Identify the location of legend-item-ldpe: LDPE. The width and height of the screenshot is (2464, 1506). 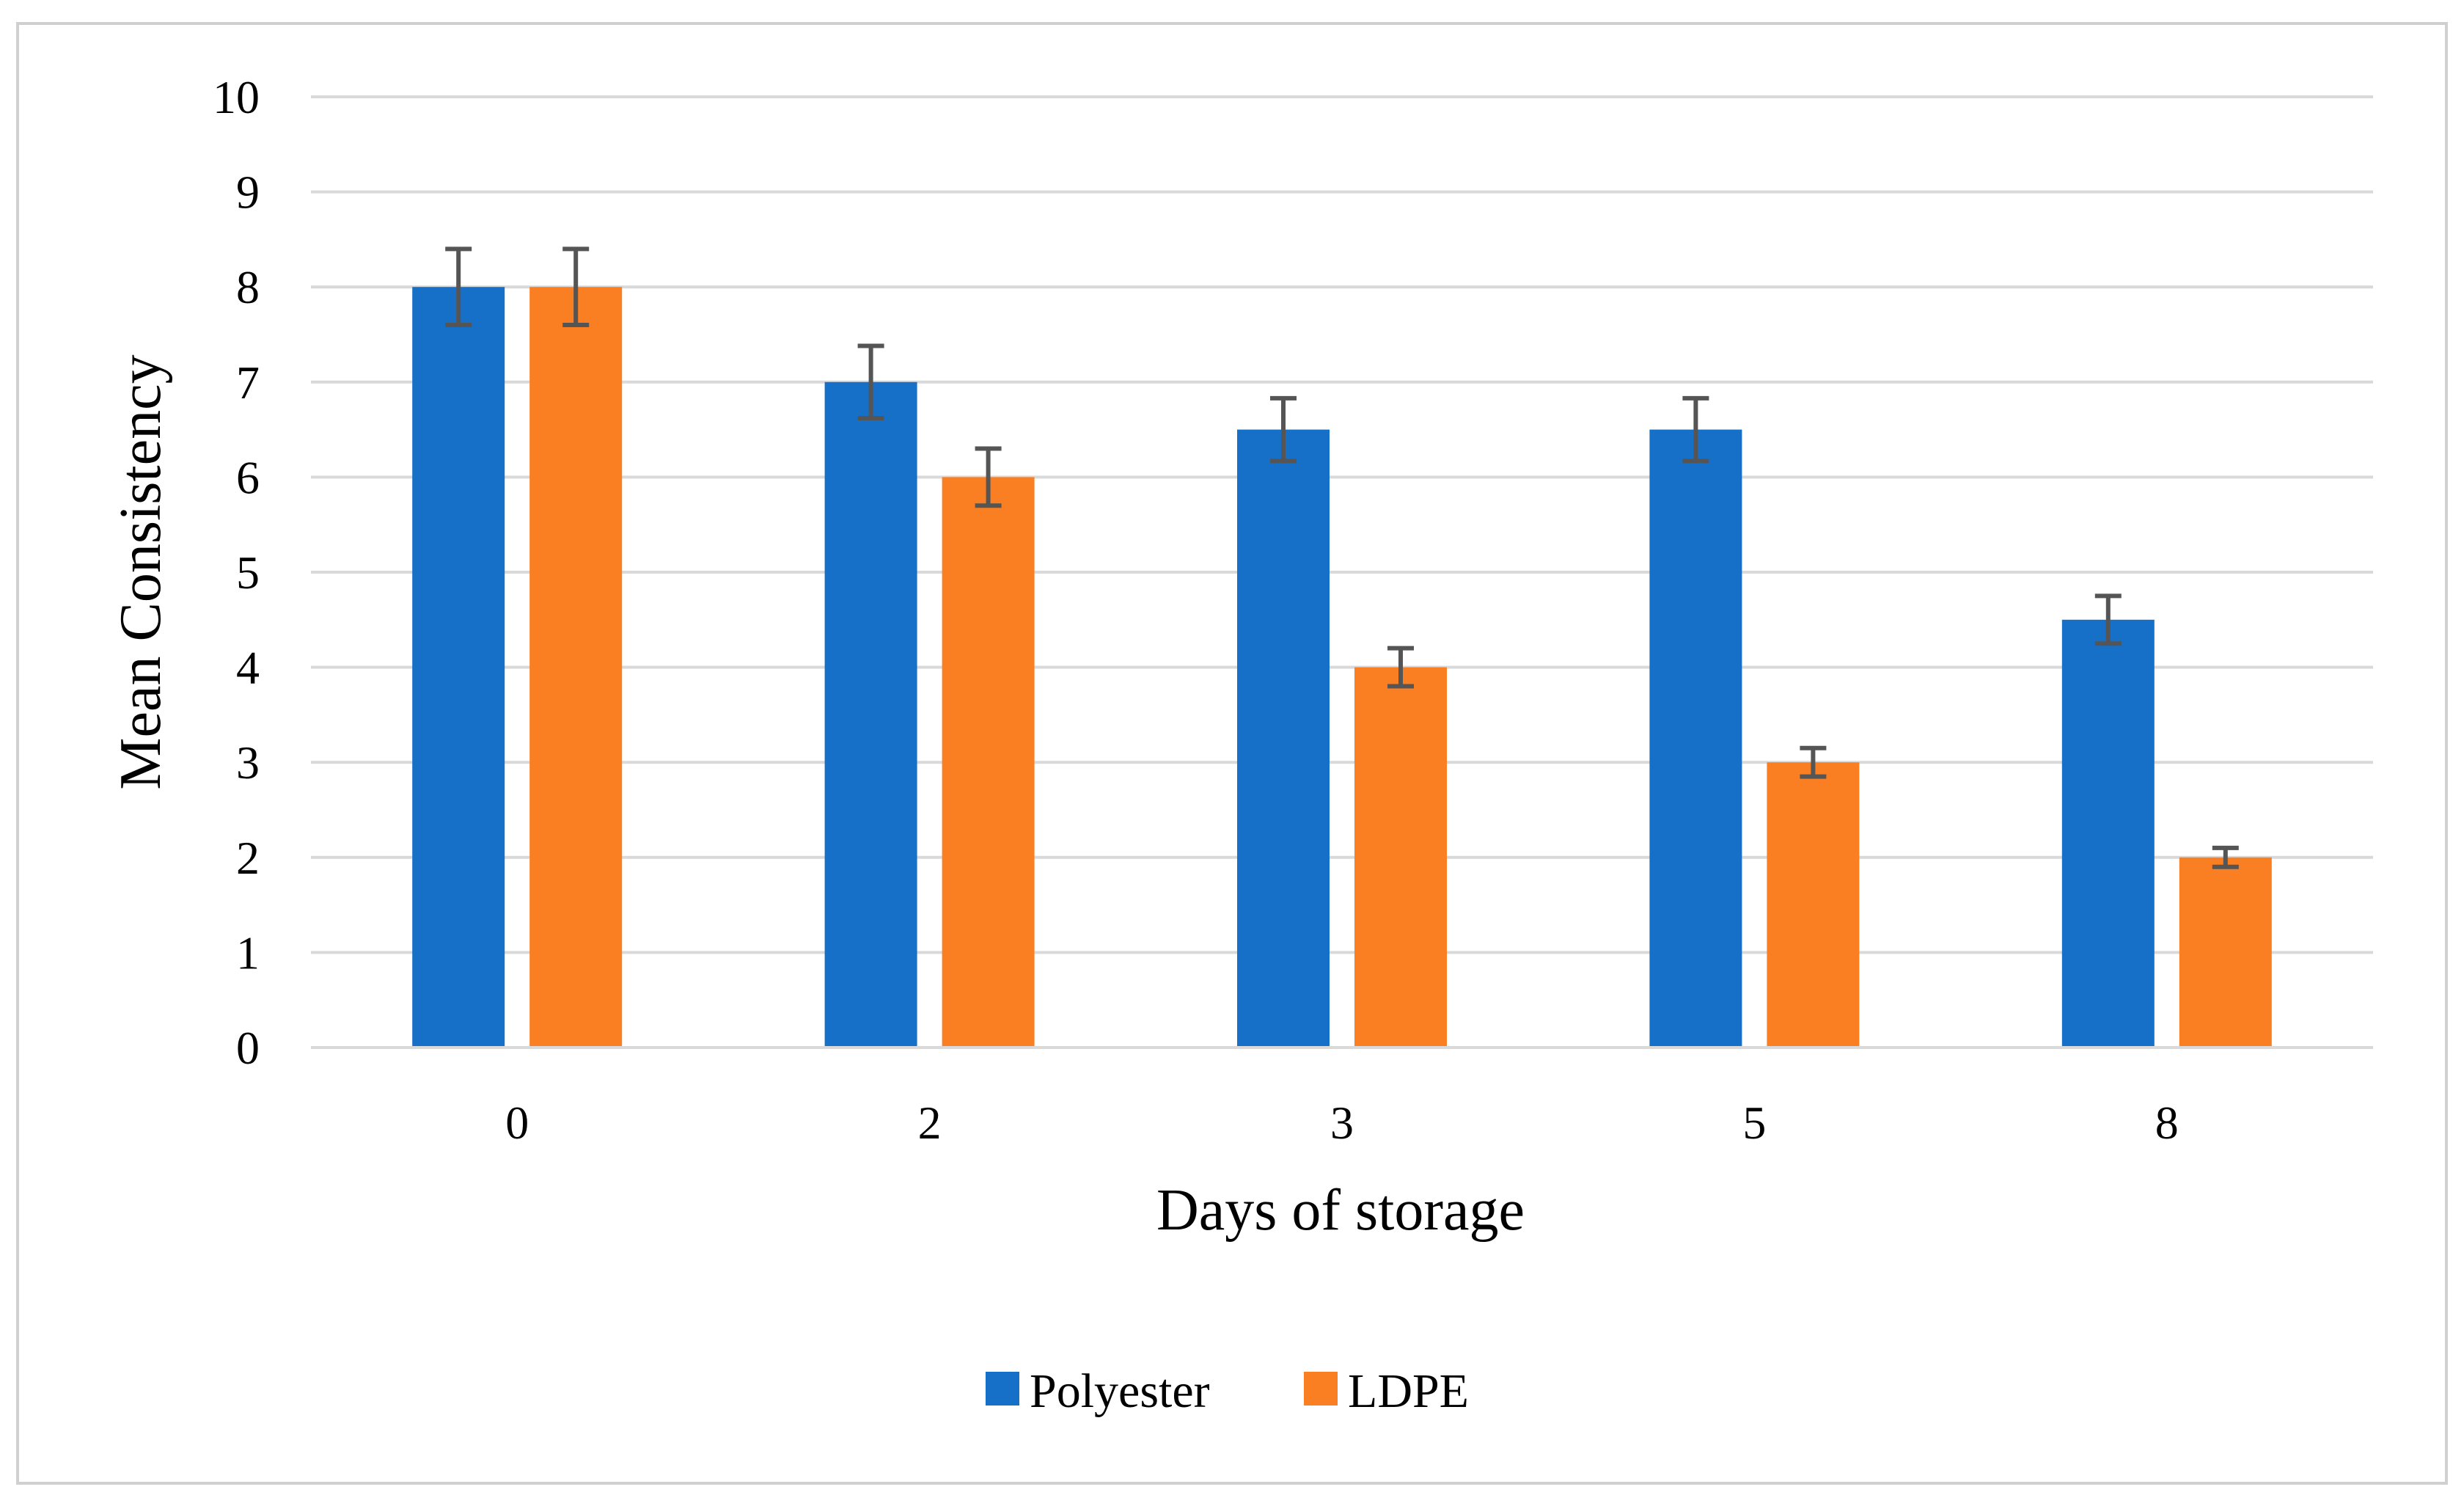
(1386, 1391).